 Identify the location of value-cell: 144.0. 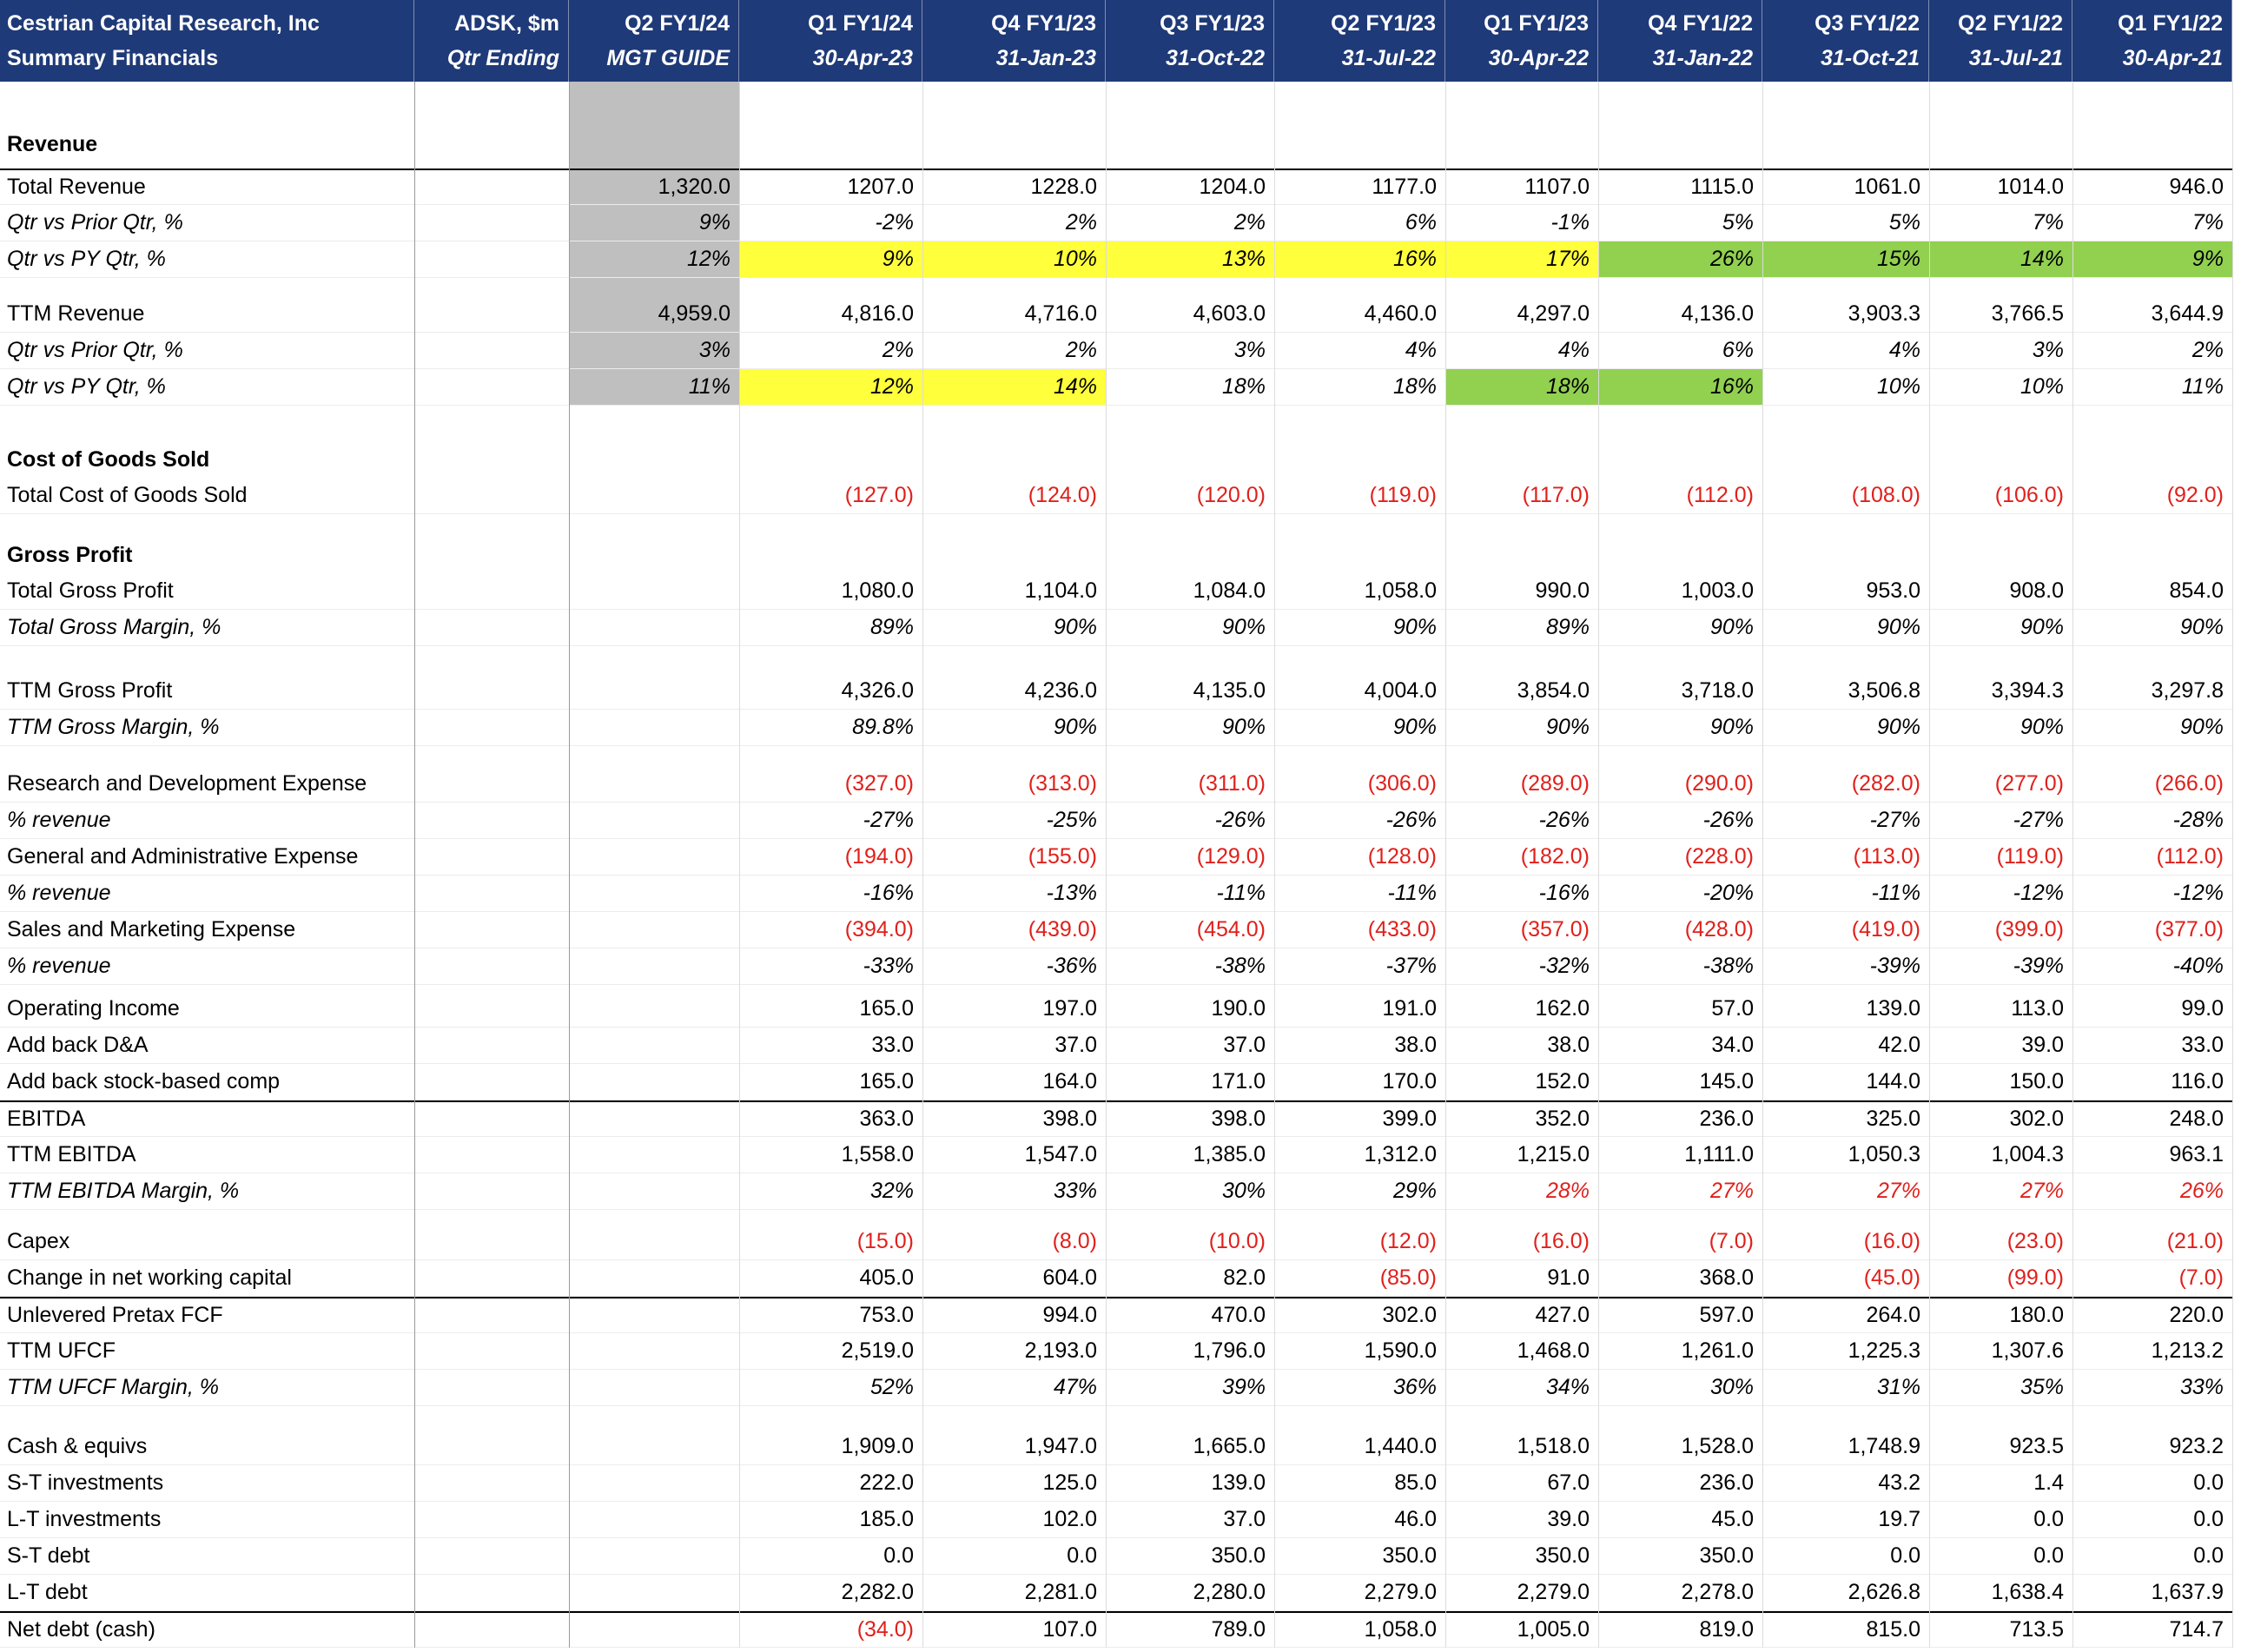
(1893, 1081).